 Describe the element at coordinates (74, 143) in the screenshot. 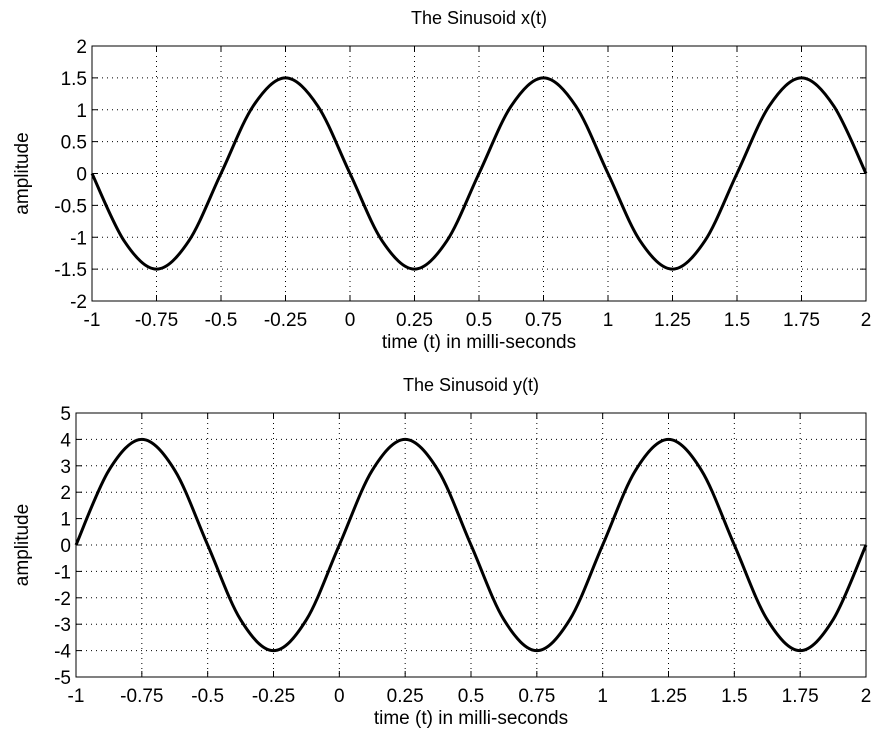

I see `y-tick-label: 0.5` at that location.